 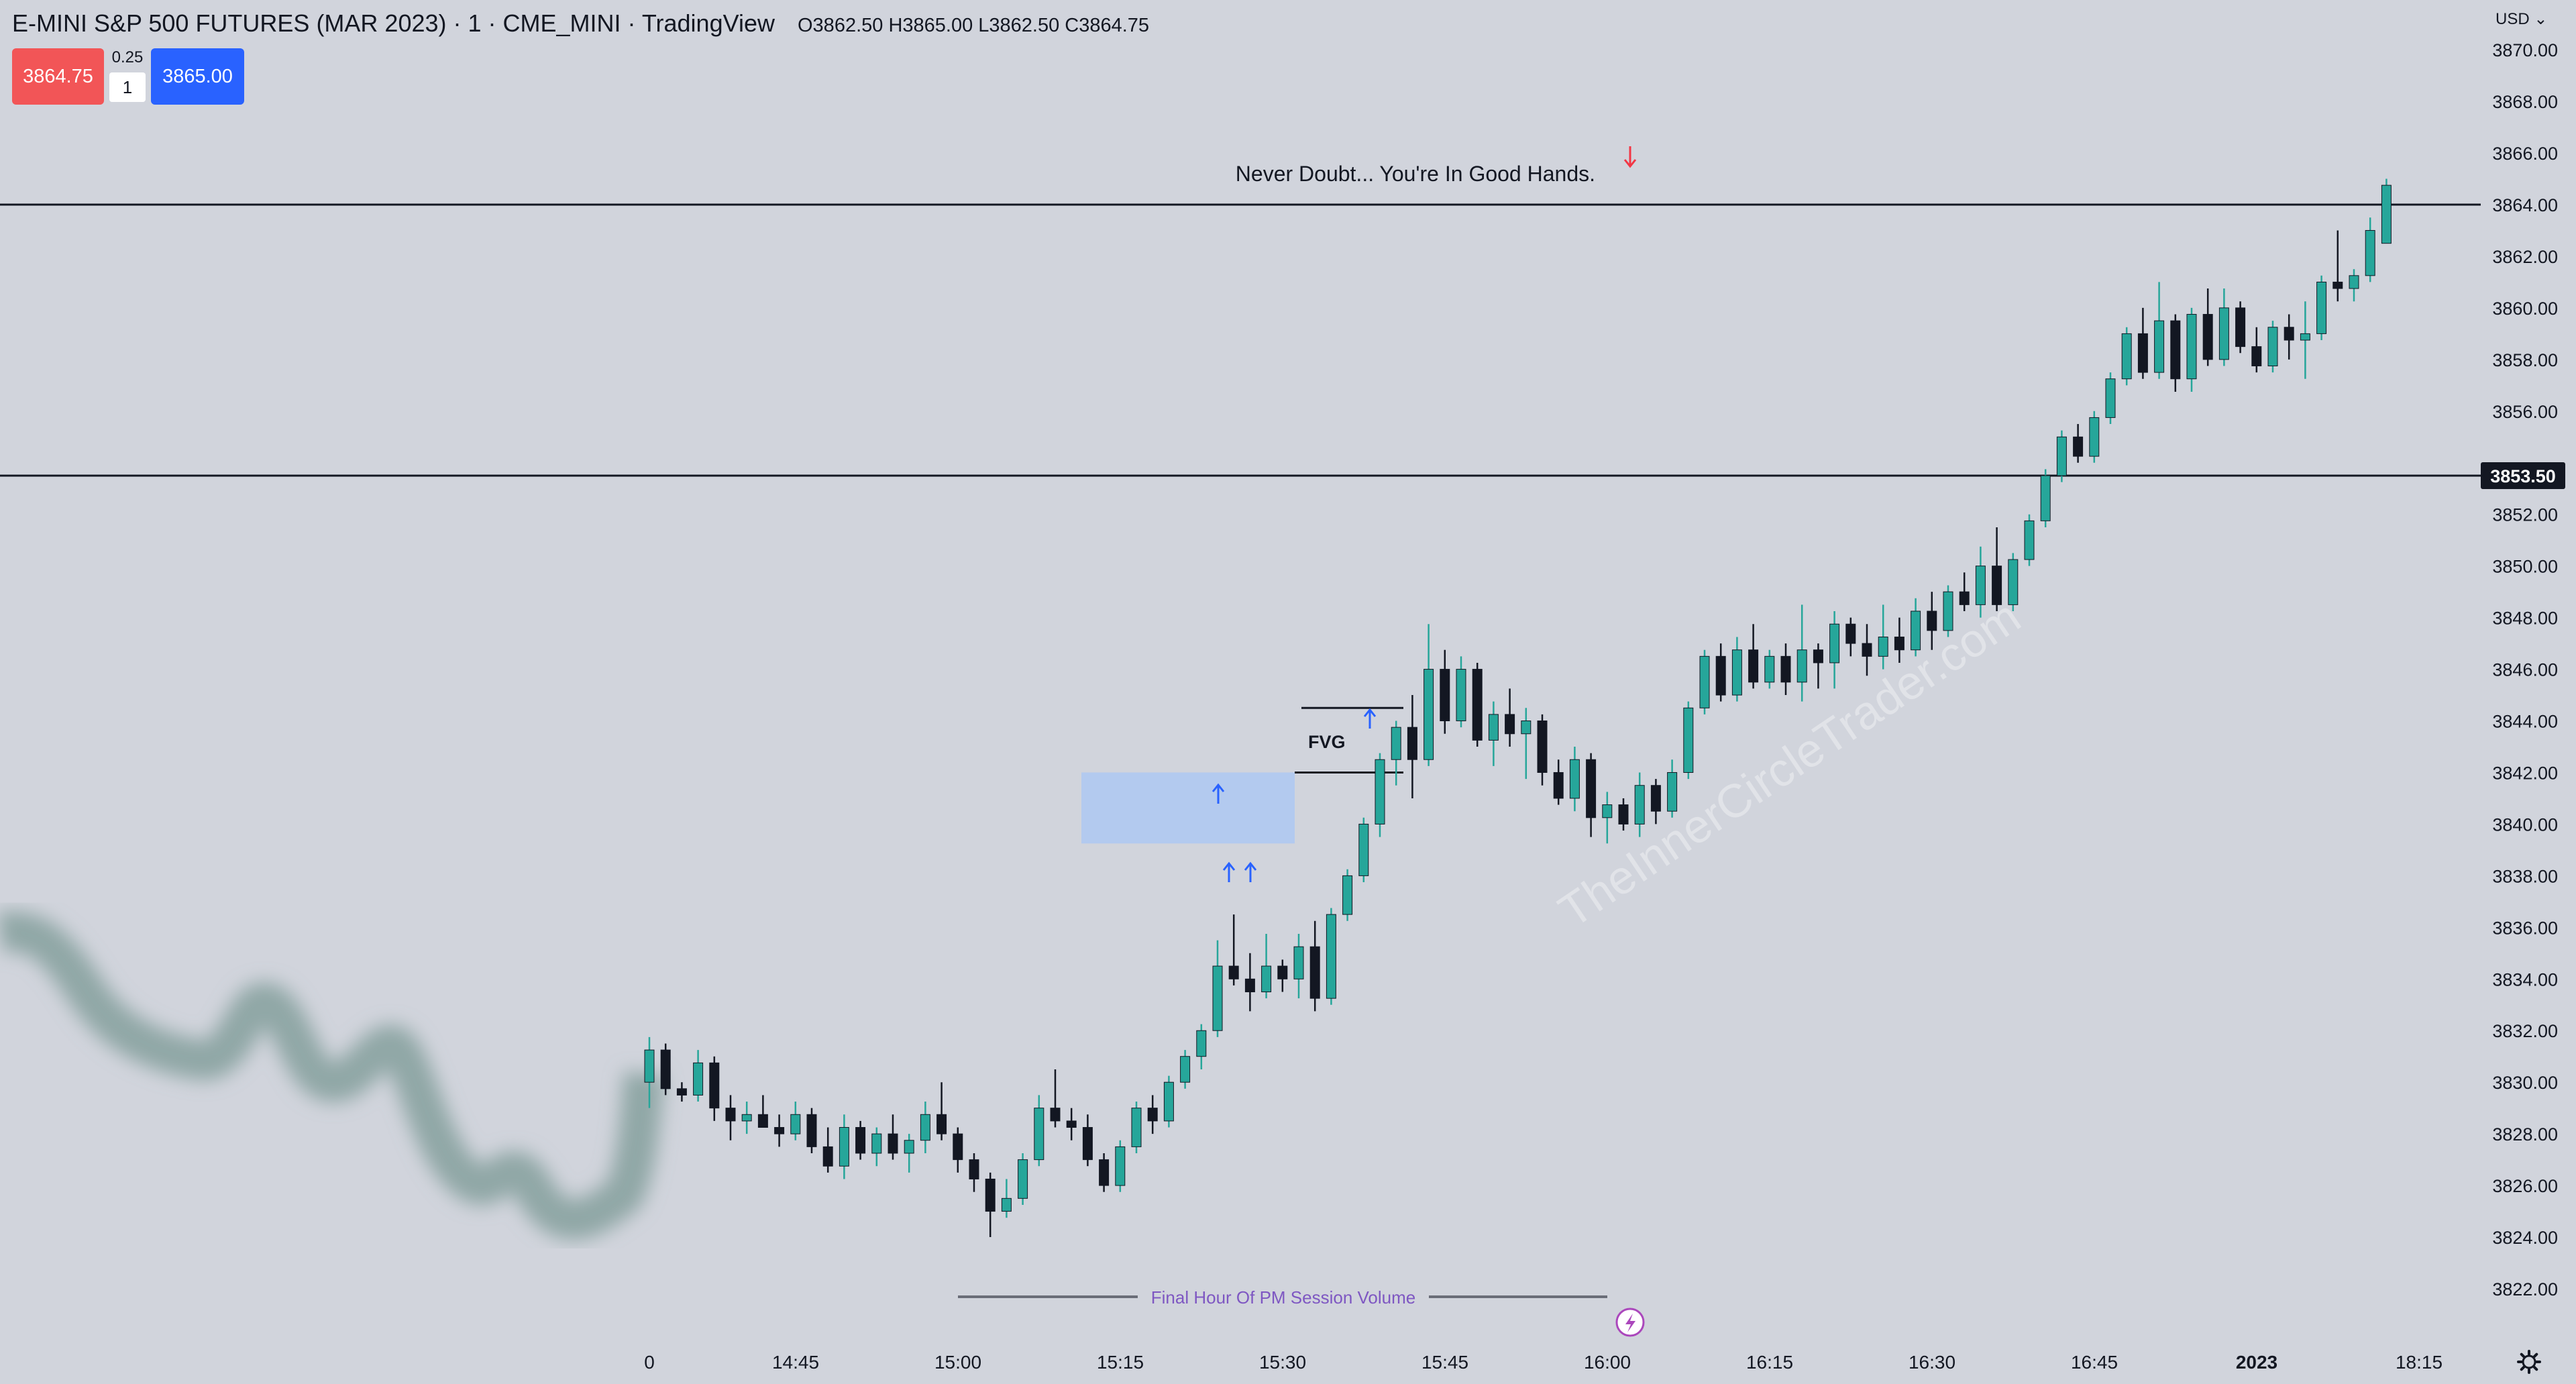 What do you see at coordinates (197, 76) in the screenshot?
I see `buy-button: 3865.00` at bounding box center [197, 76].